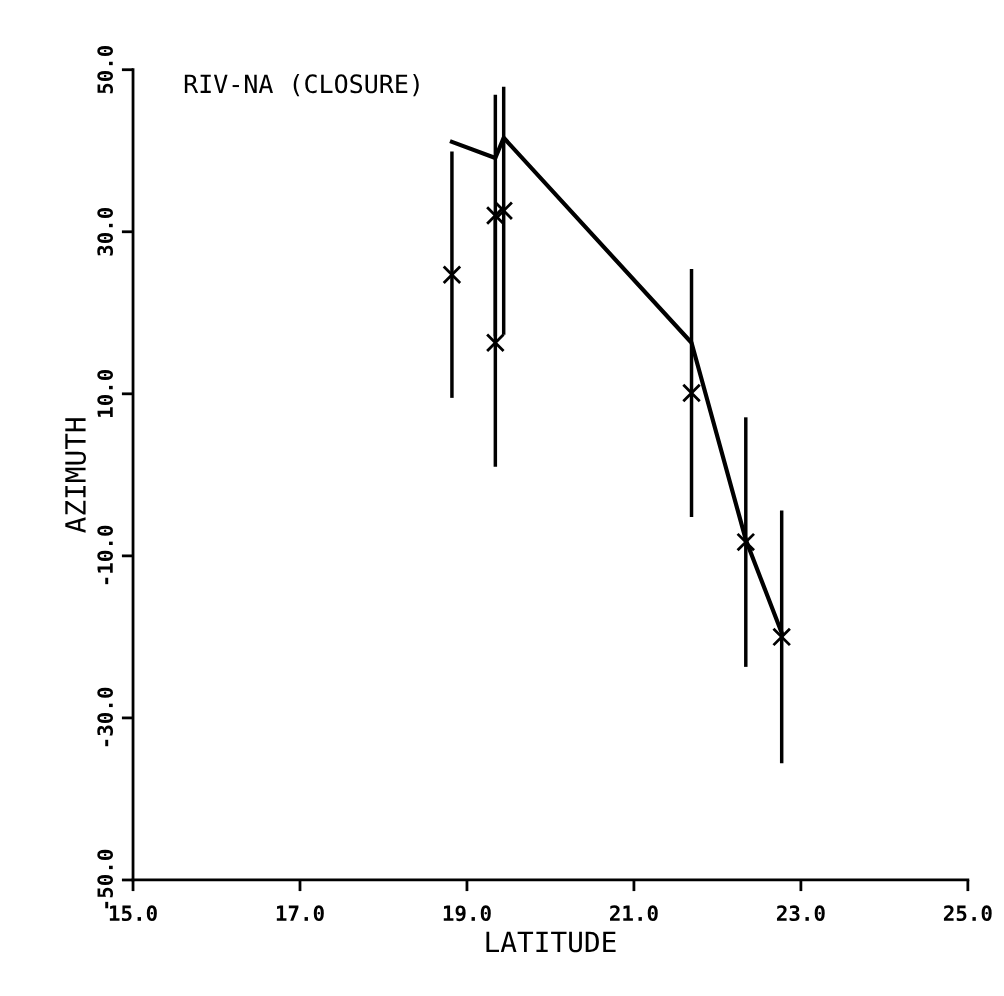 The height and width of the screenshot is (996, 1004). I want to click on chart-title: RIV-NA (CLOSURE), so click(301, 85).